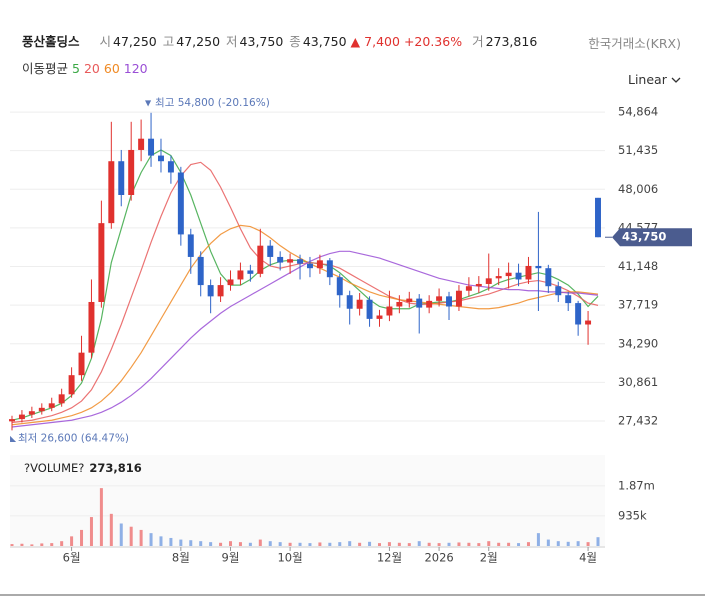  I want to click on current-price-tag, so click(652, 237).